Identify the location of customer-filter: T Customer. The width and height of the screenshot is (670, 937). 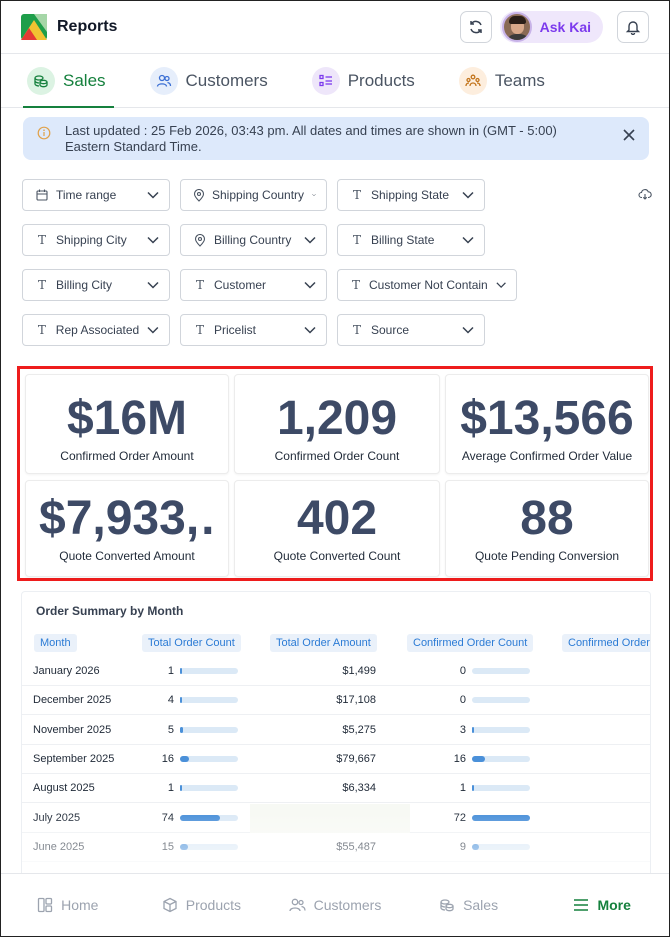
(253, 285).